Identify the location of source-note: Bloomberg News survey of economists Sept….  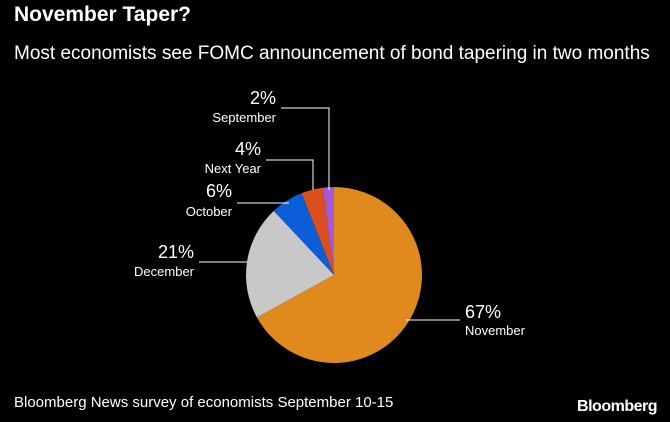
(204, 402).